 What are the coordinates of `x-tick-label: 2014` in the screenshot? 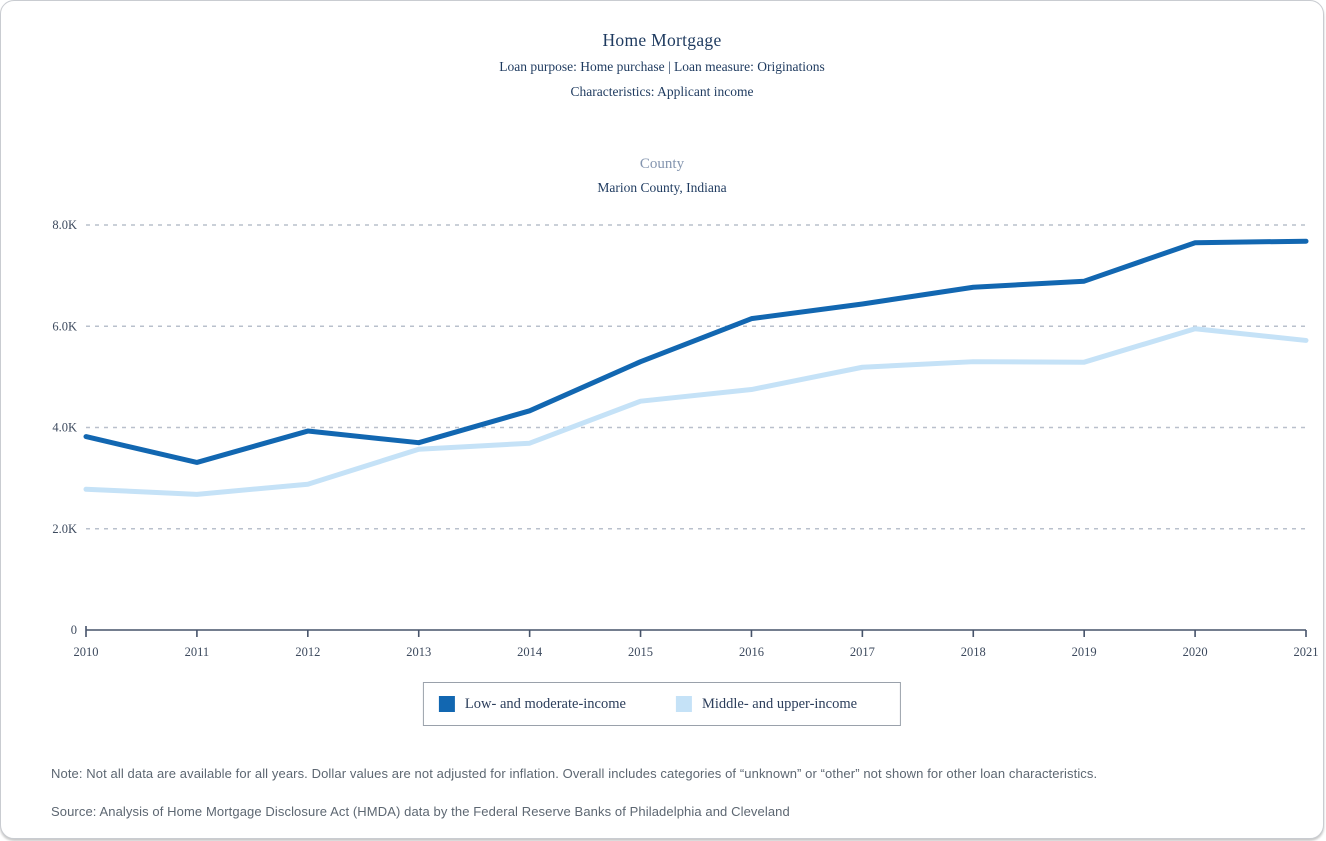 It's located at (530, 652).